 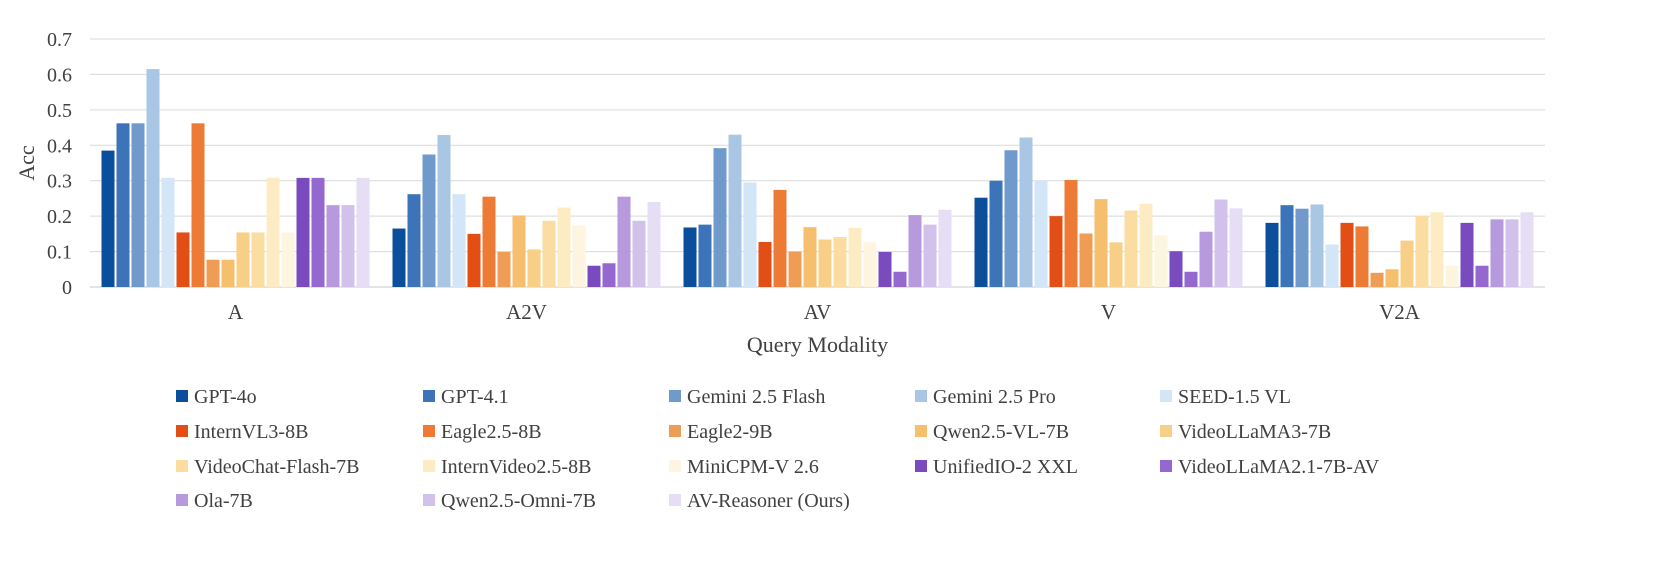 I want to click on legend-label: VideoChat-Flash-7B, so click(x=276, y=467).